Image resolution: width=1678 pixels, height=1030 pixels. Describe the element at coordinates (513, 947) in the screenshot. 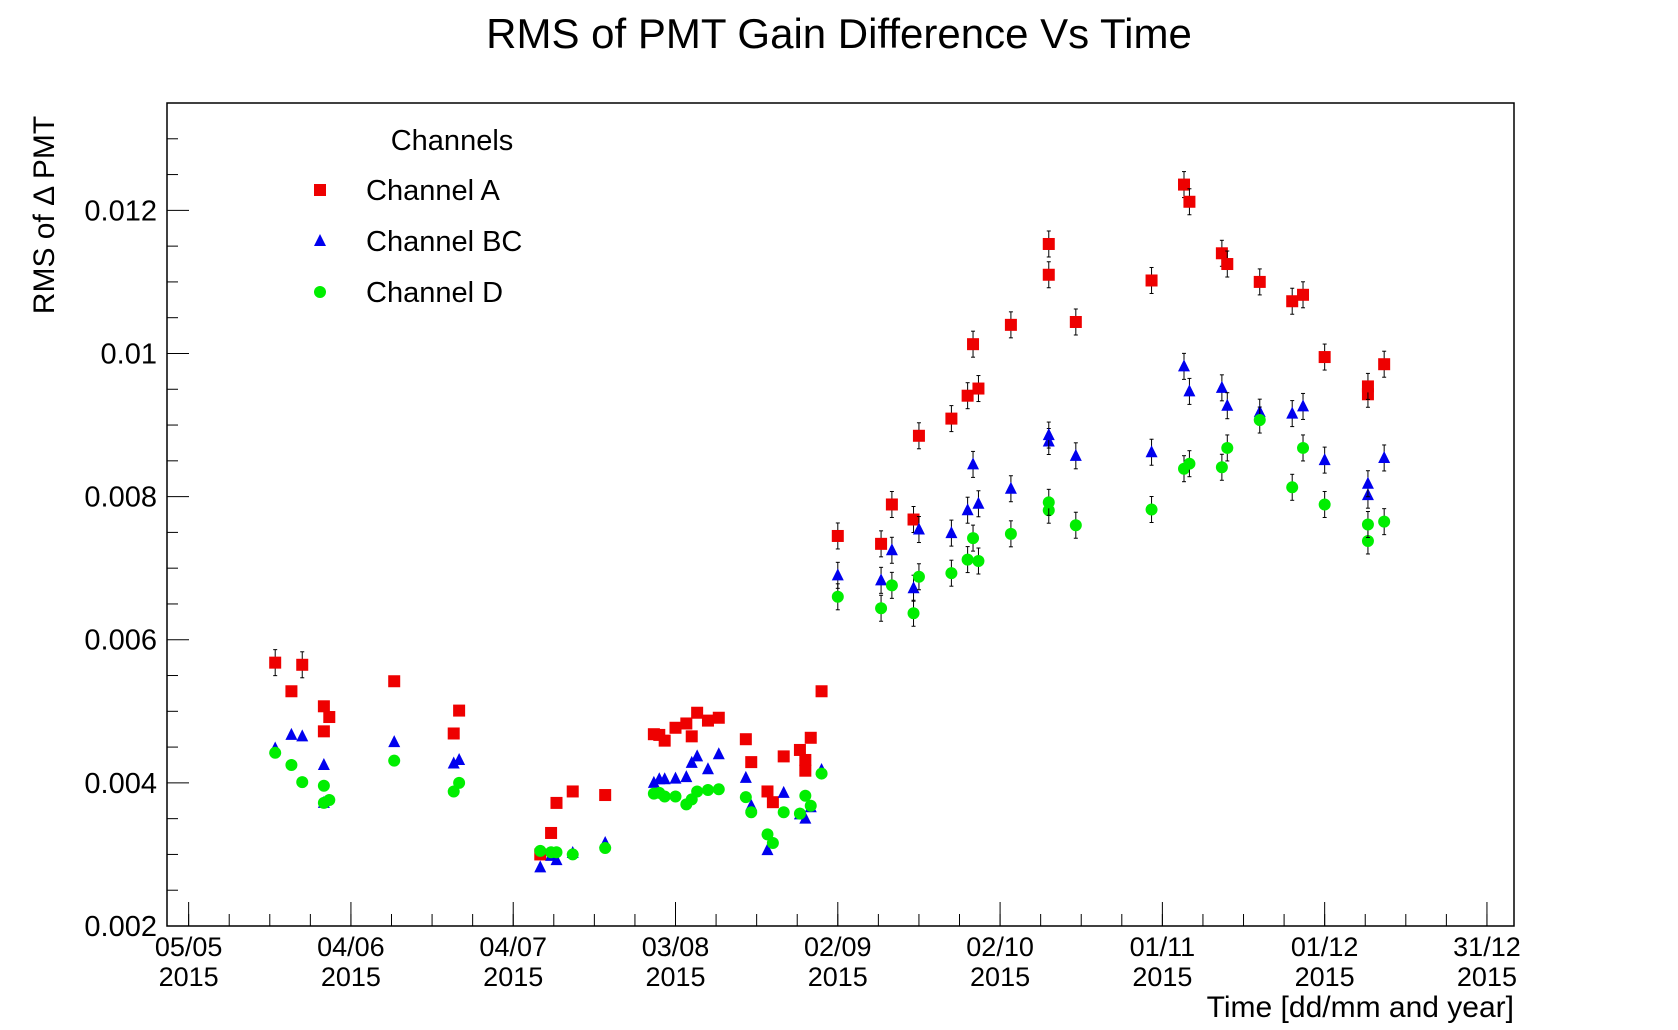

I see `x-tick-label: 04/07` at that location.